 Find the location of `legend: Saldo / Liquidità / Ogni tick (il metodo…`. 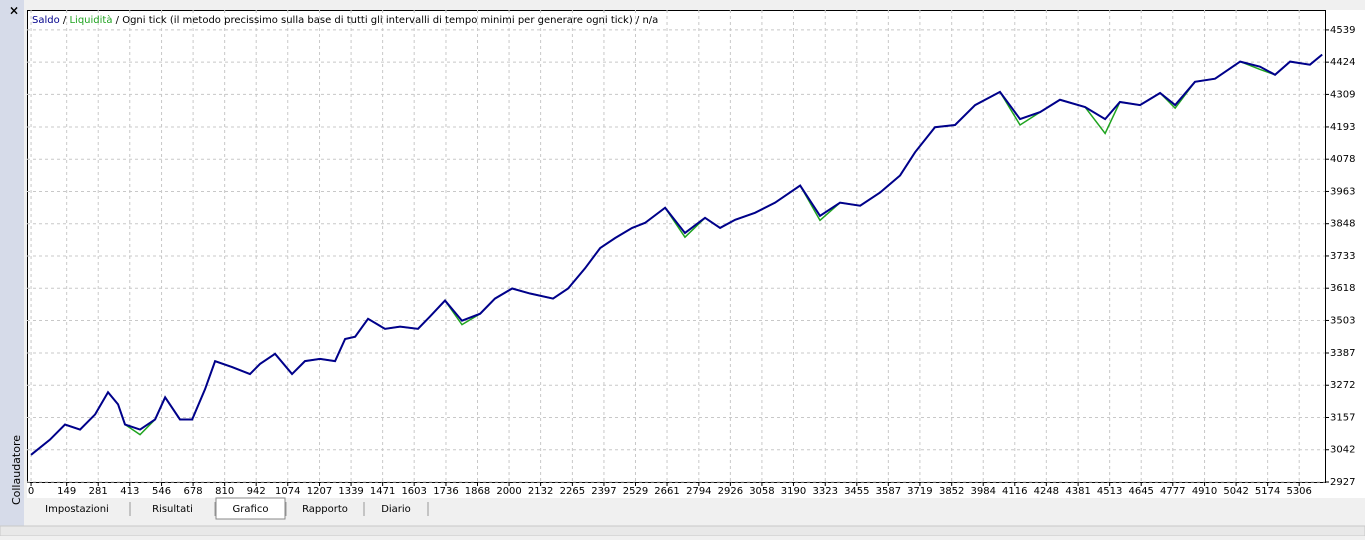

legend: Saldo / Liquidità / Ogni tick (il metodo… is located at coordinates (345, 20).